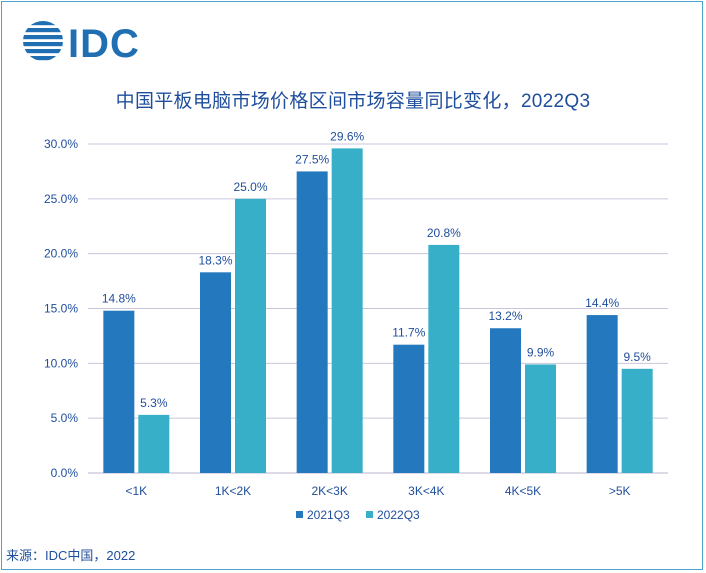 The height and width of the screenshot is (573, 706). I want to click on y-tick-label: 30.0%, so click(61, 144).